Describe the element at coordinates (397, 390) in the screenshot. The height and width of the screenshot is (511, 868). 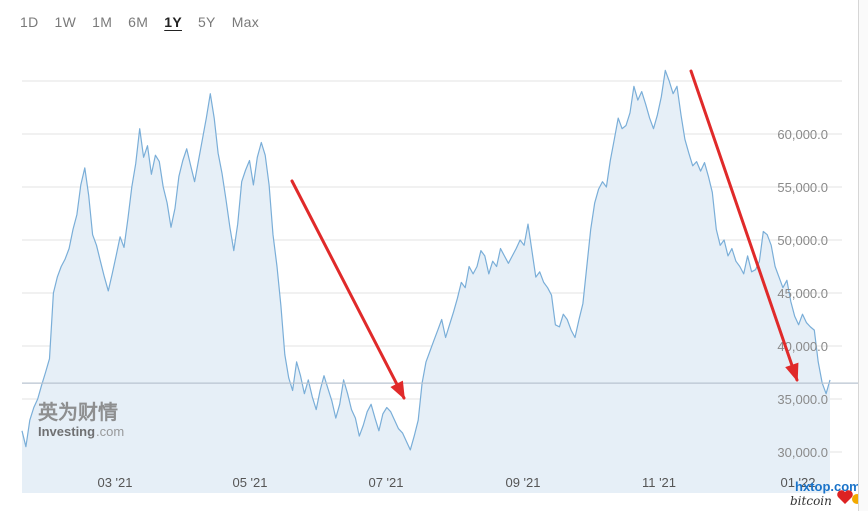
I see `annotation-arrow-1-head` at that location.